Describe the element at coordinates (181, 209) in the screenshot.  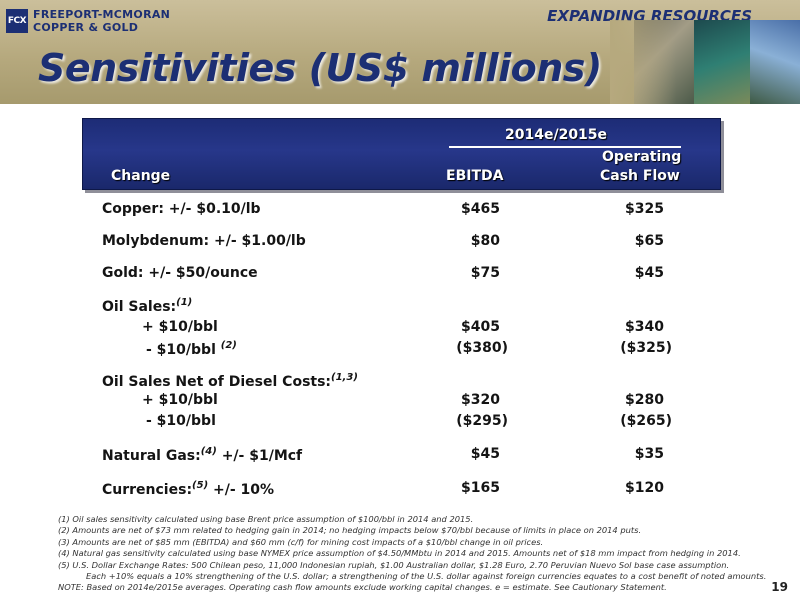
I see `row-label: Copper: +/- $0.10/lb` at that location.